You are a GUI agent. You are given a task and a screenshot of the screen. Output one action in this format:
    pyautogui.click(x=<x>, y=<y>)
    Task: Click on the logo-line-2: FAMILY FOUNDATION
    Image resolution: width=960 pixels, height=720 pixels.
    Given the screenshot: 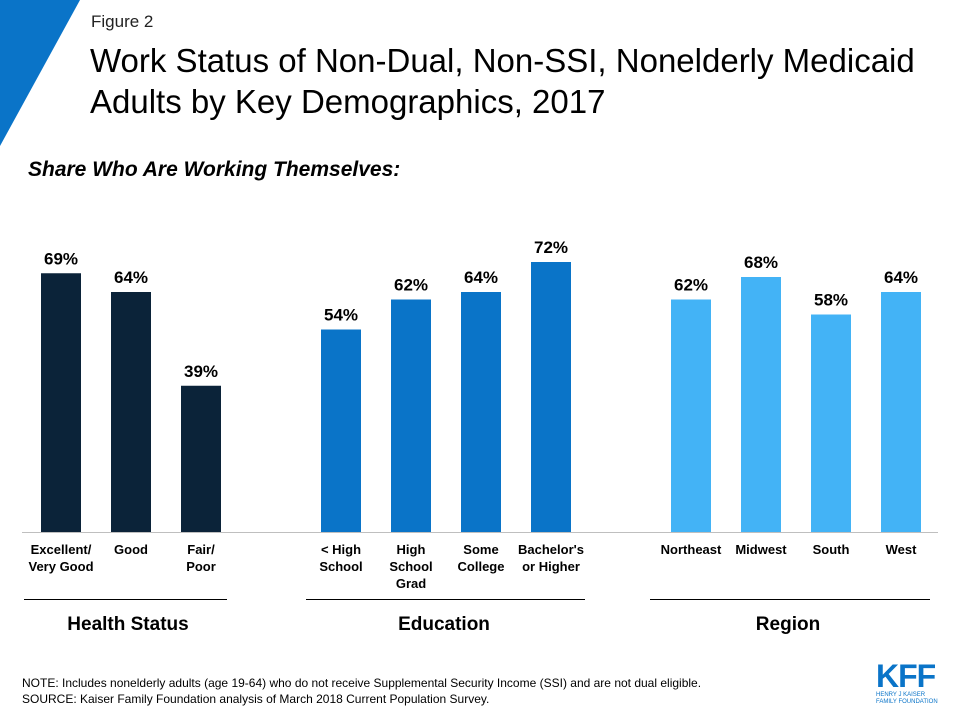 What is the action you would take?
    pyautogui.click(x=907, y=702)
    